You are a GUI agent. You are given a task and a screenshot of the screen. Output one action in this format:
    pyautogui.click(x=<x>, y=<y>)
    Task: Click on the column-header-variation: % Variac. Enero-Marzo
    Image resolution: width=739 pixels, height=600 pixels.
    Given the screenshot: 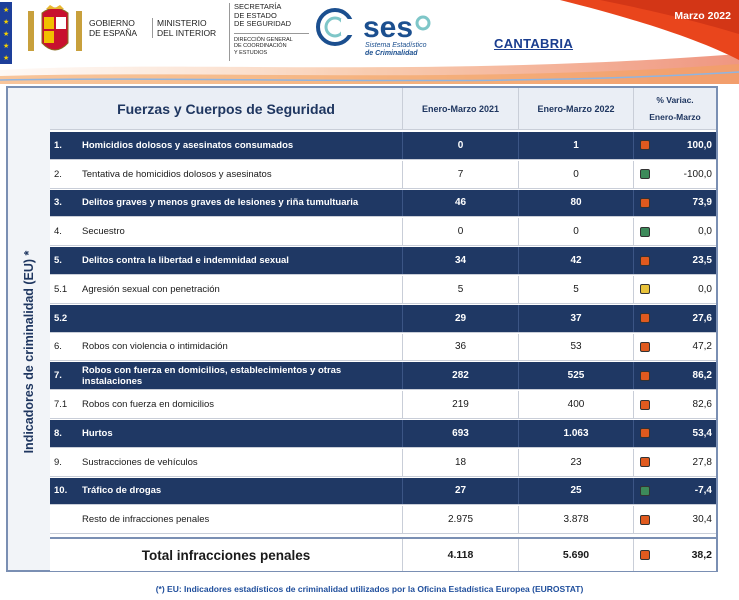 What is the action you would take?
    pyautogui.click(x=674, y=108)
    